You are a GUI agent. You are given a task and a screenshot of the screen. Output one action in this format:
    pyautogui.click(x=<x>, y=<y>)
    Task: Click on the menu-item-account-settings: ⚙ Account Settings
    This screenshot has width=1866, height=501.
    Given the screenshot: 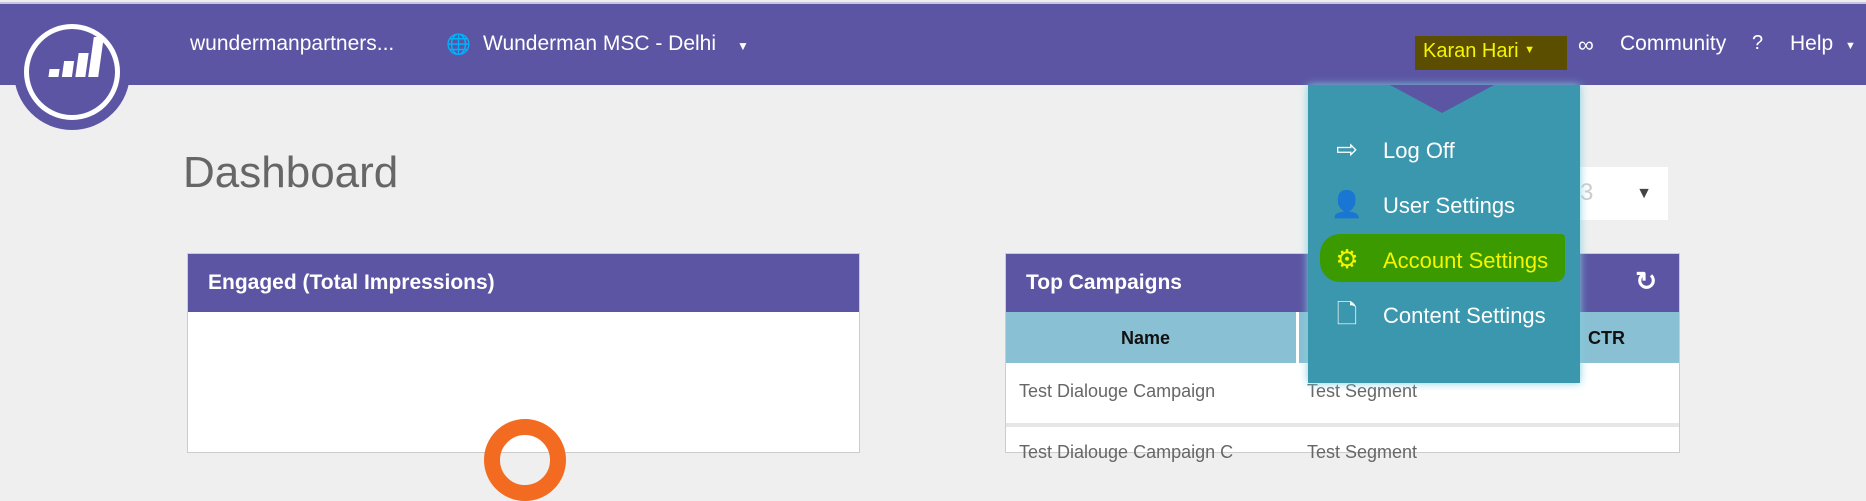 What is the action you would take?
    pyautogui.click(x=1444, y=258)
    